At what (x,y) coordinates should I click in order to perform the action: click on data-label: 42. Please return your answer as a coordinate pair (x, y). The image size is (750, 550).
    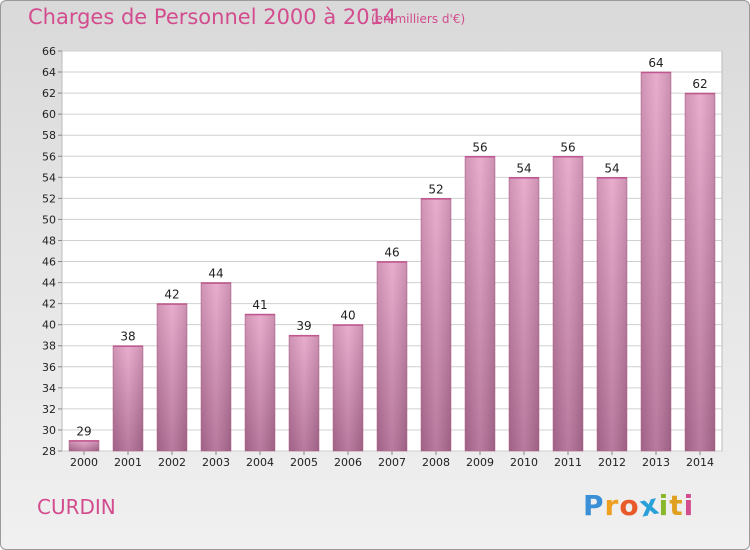
    Looking at the image, I should click on (171, 295).